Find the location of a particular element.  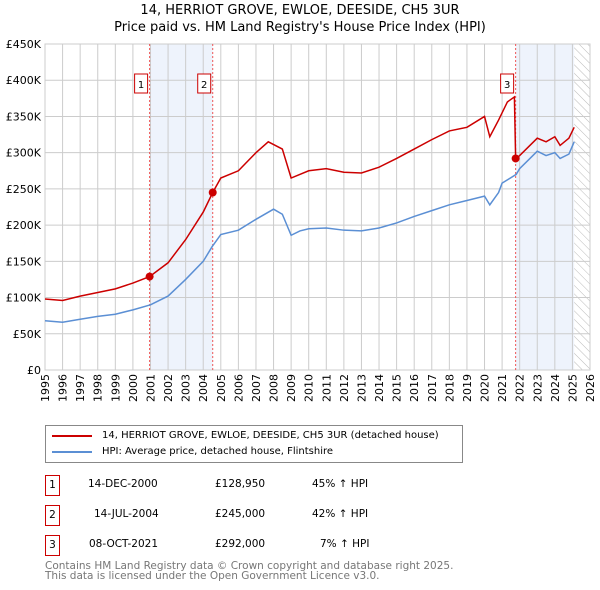

x-tick-label: 2016 is located at coordinates (414, 388).